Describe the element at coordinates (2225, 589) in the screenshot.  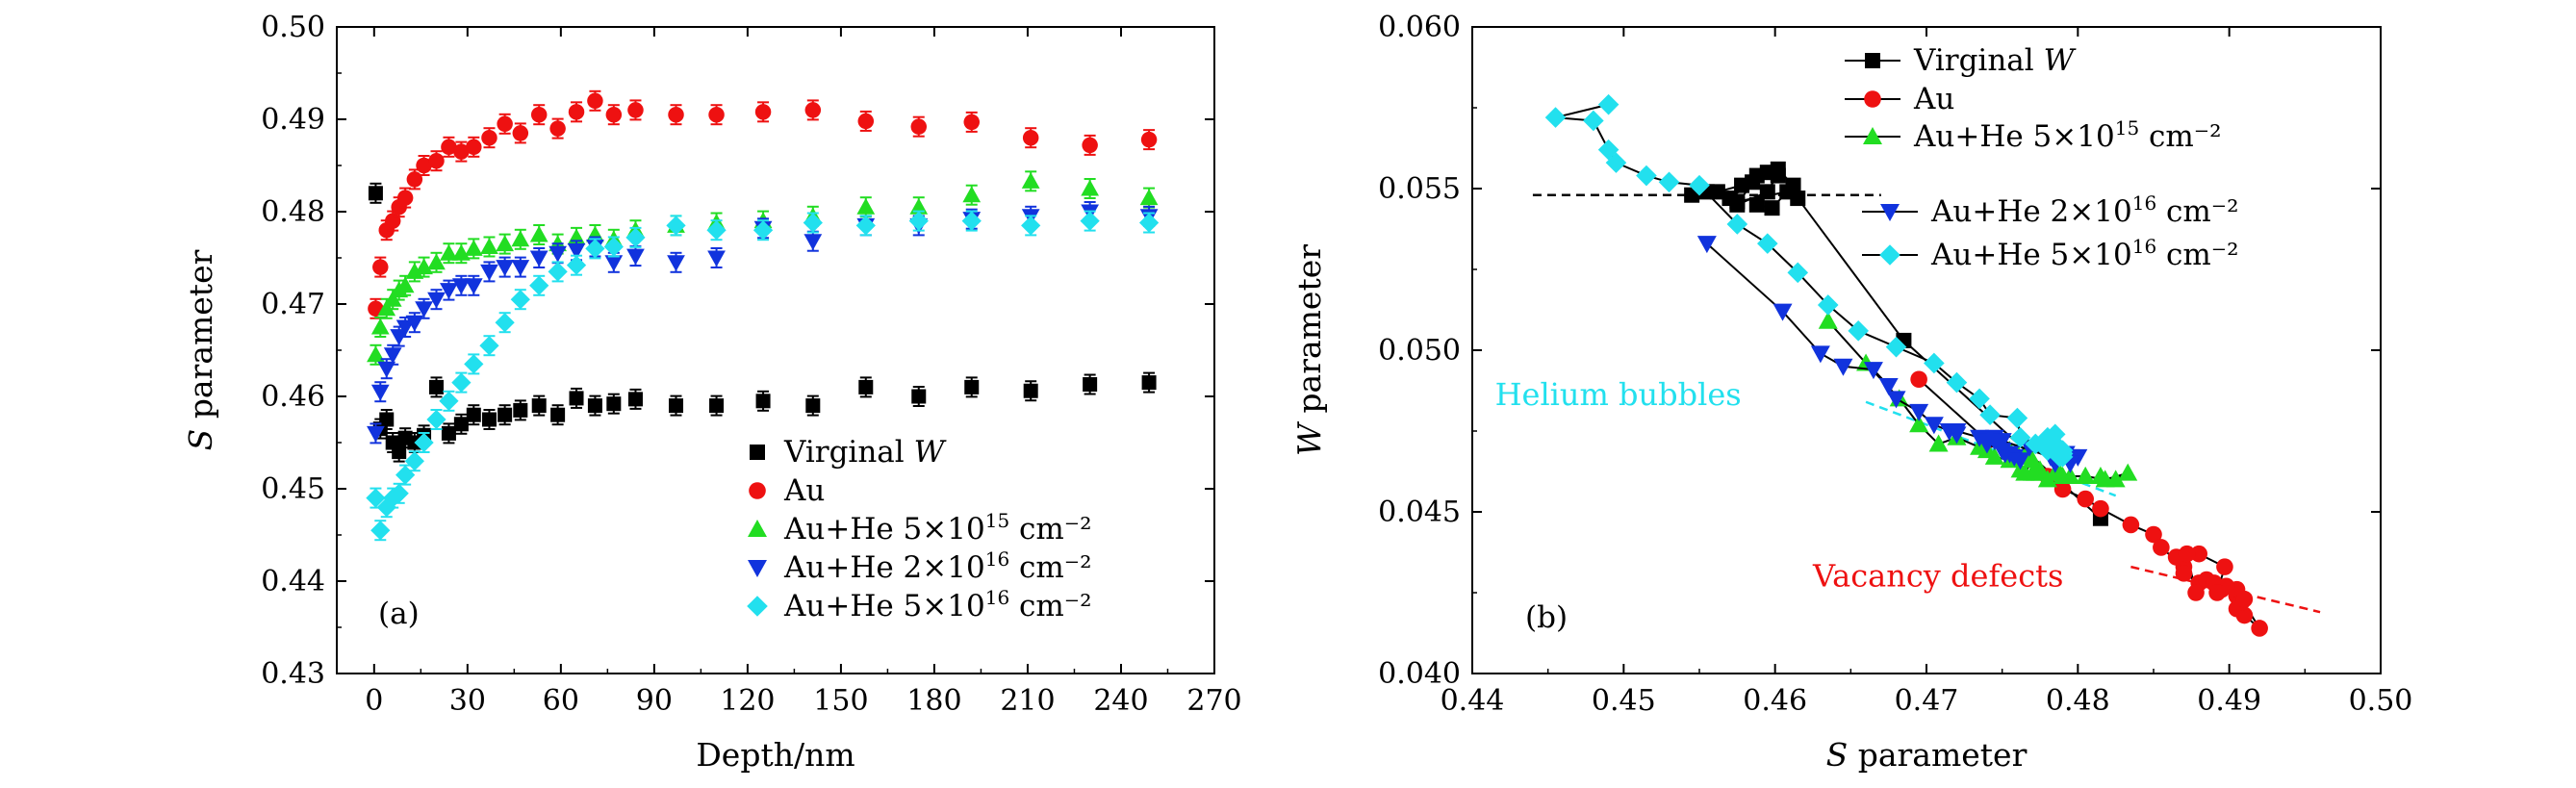
I see `guide-line` at that location.